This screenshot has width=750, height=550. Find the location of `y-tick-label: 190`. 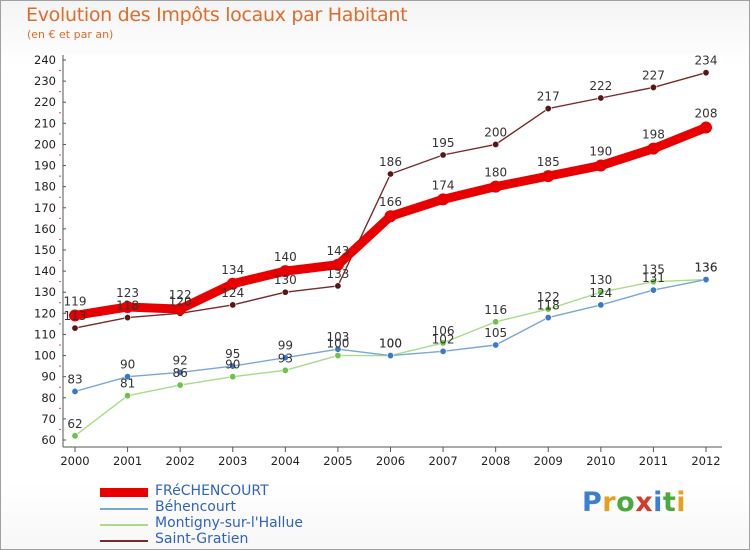

y-tick-label: 190 is located at coordinates (45, 166).